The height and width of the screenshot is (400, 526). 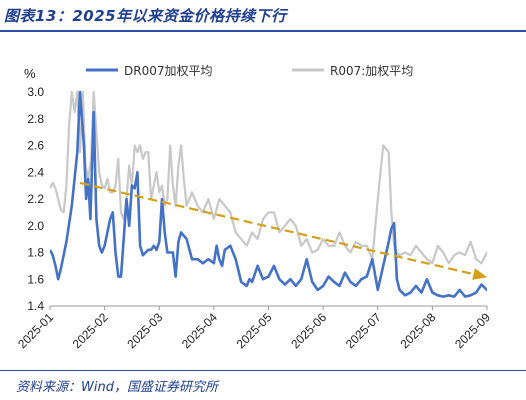 What do you see at coordinates (35, 146) in the screenshot?
I see `y-tick-label: 2.6` at bounding box center [35, 146].